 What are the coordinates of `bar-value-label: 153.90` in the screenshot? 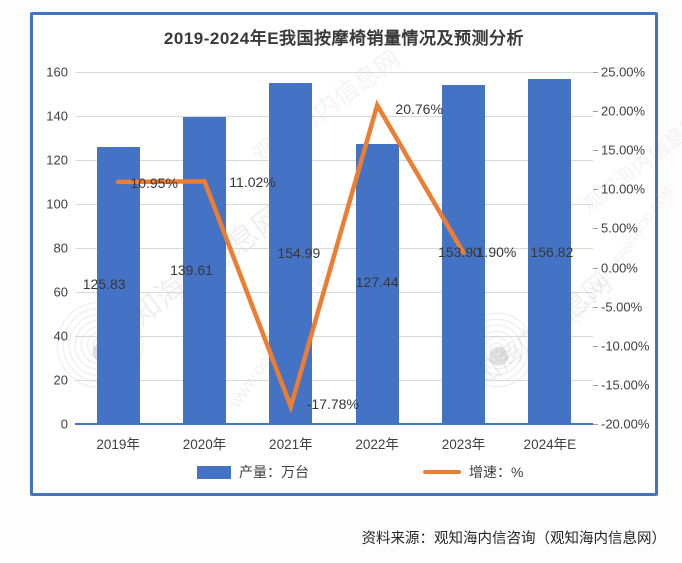 It's located at (459, 252).